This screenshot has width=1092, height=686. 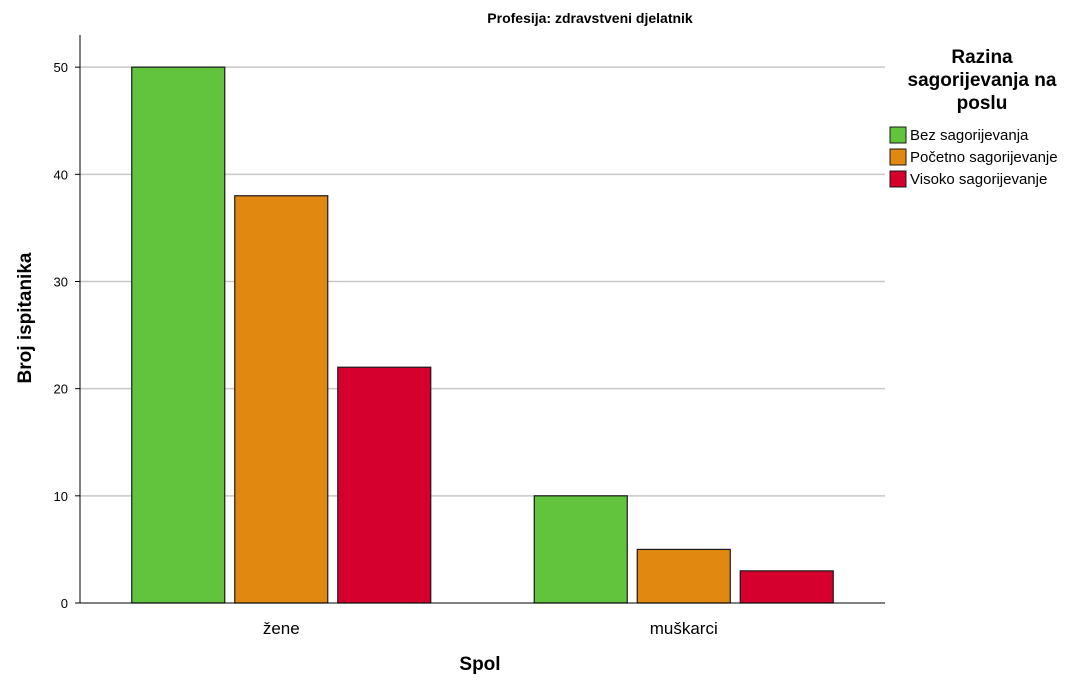 What do you see at coordinates (978, 179) in the screenshot?
I see `legend-label: Visoko sagorijevanje` at bounding box center [978, 179].